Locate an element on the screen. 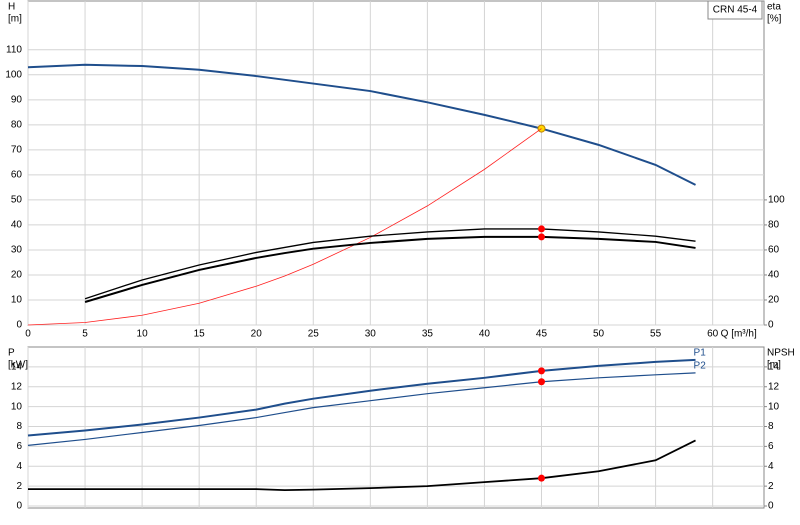 Image resolution: width=800 pixels, height=525 pixels. x-tick-label: 15 is located at coordinates (200, 334).